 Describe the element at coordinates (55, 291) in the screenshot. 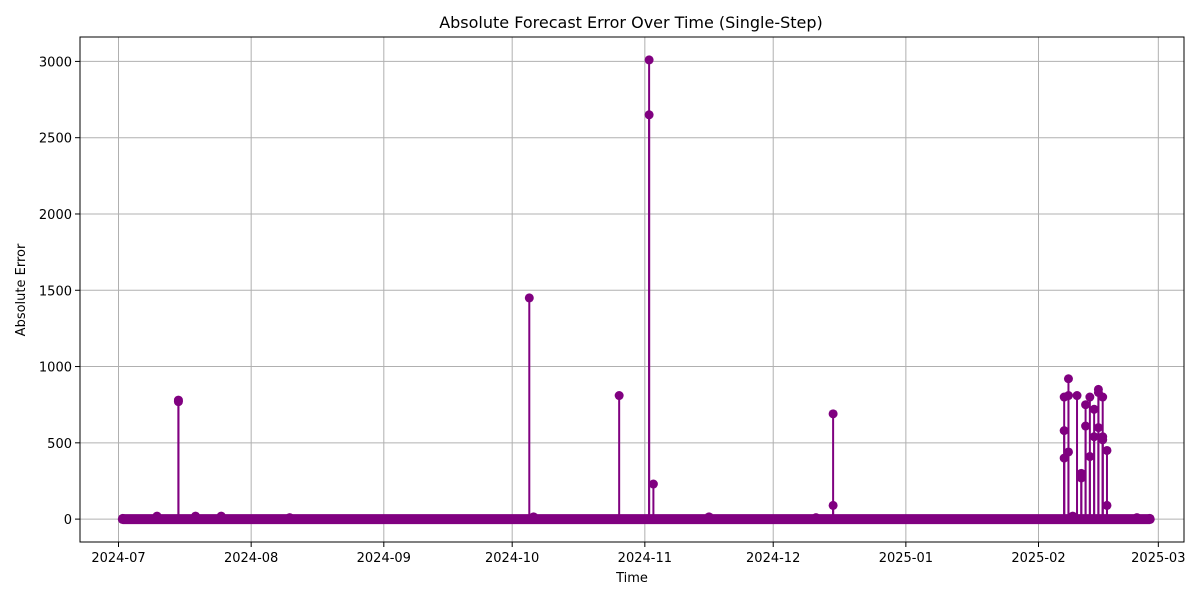

I see `y-tick-label: 1500` at that location.